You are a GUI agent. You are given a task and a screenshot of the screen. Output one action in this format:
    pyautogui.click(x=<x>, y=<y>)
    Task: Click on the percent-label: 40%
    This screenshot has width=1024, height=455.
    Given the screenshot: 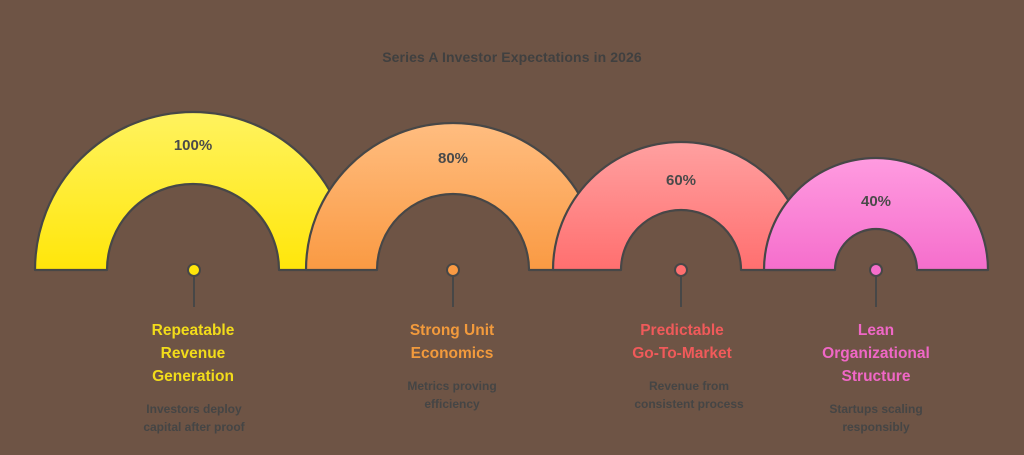 What is the action you would take?
    pyautogui.click(x=876, y=201)
    